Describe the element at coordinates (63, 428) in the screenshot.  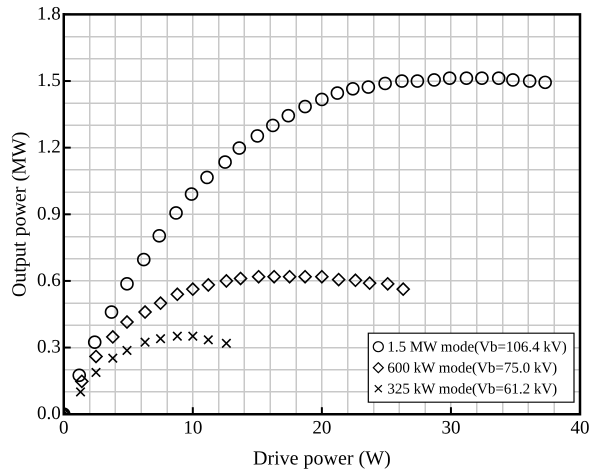
I see `x-tick-label: 0` at that location.